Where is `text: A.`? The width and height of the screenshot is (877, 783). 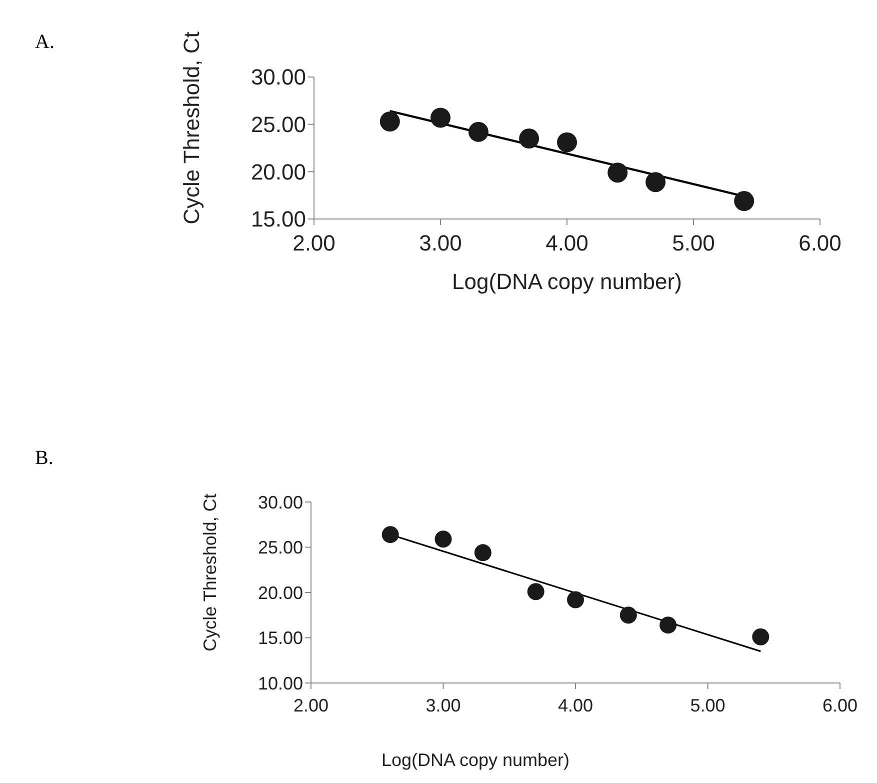
text: A. is located at coordinates (44, 42).